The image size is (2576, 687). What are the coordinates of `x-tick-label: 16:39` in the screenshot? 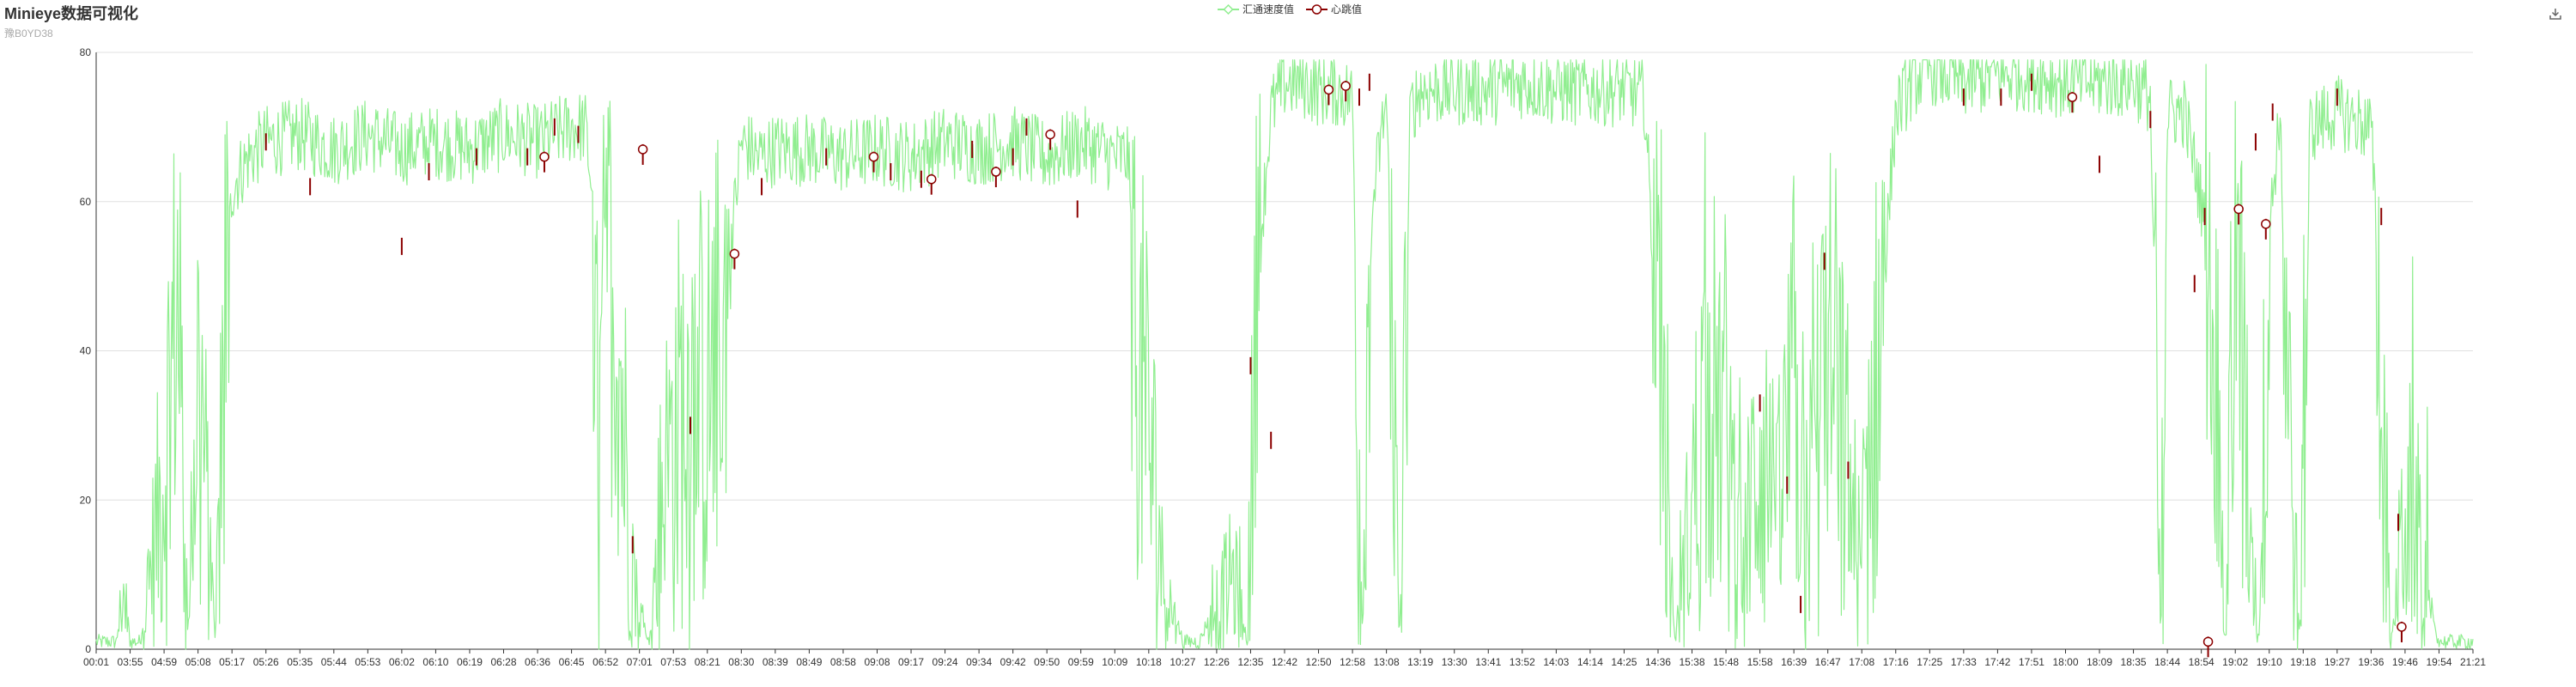 It's located at (1794, 662).